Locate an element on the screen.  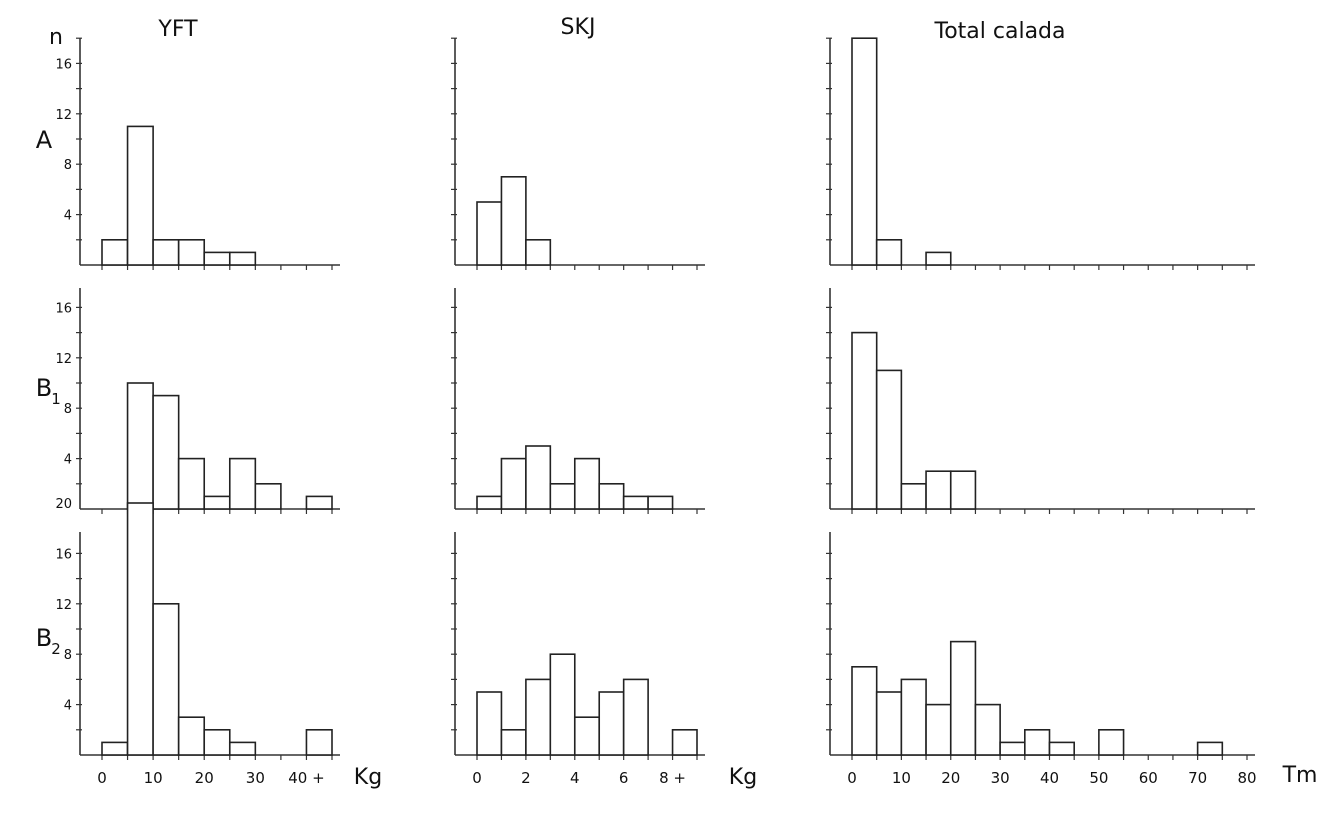
yft-b1-y-tick-label: 4 is located at coordinates (68, 460).